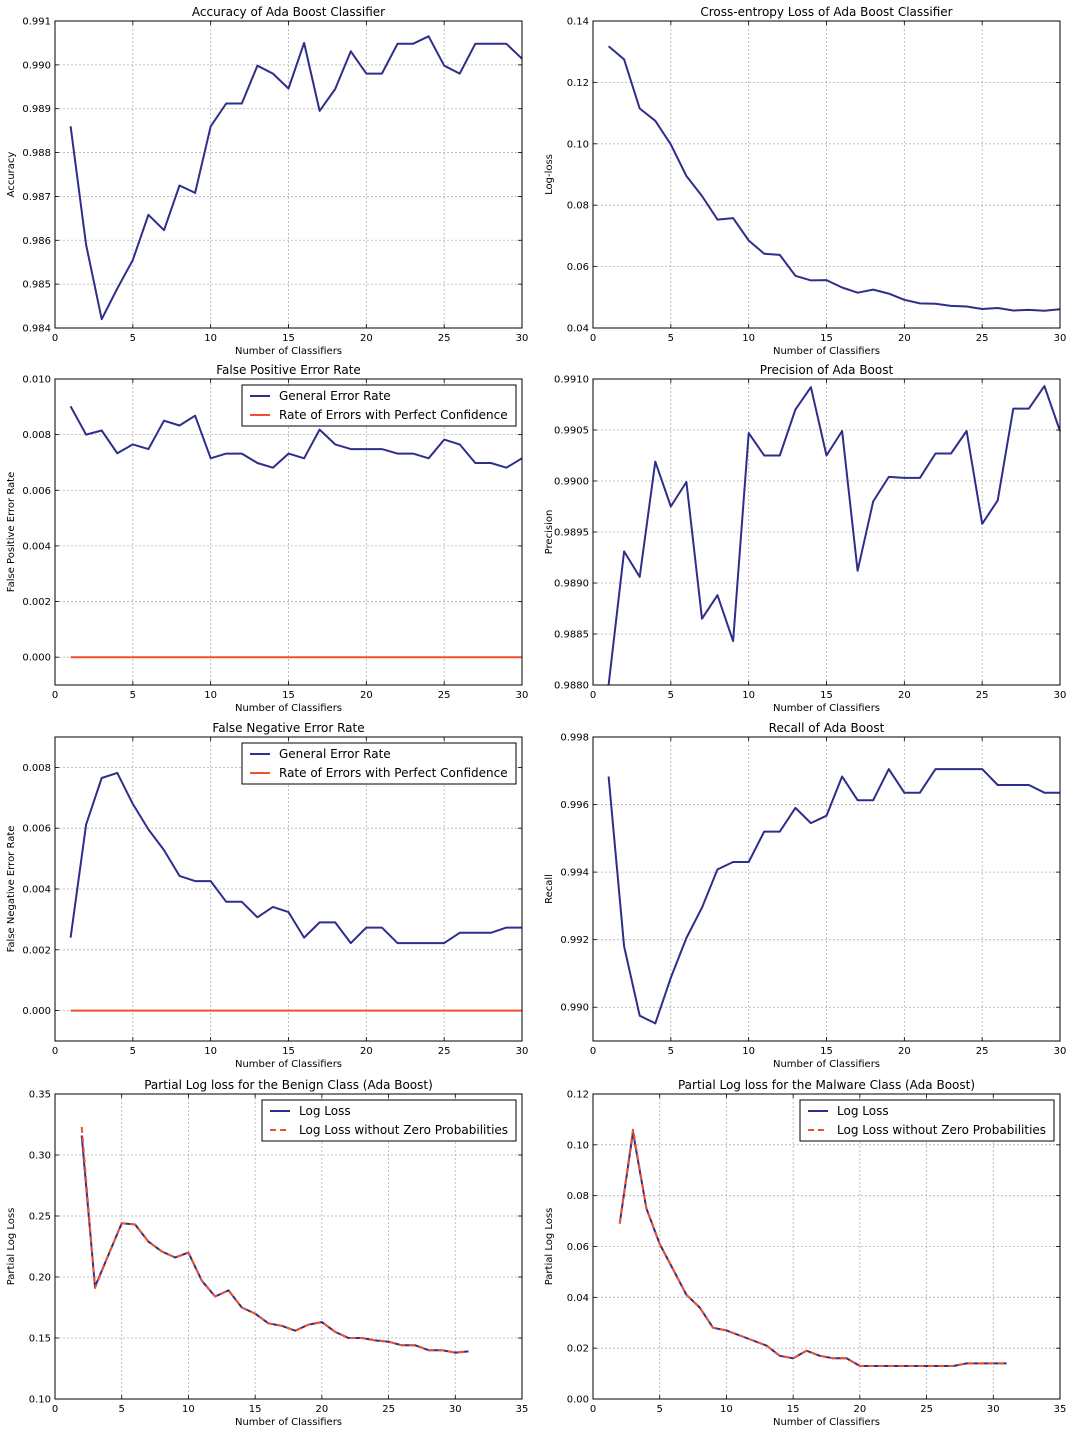 The image size is (1073, 1435). What do you see at coordinates (40, 1156) in the screenshot?
I see `y-tick-label: 0.30` at bounding box center [40, 1156].